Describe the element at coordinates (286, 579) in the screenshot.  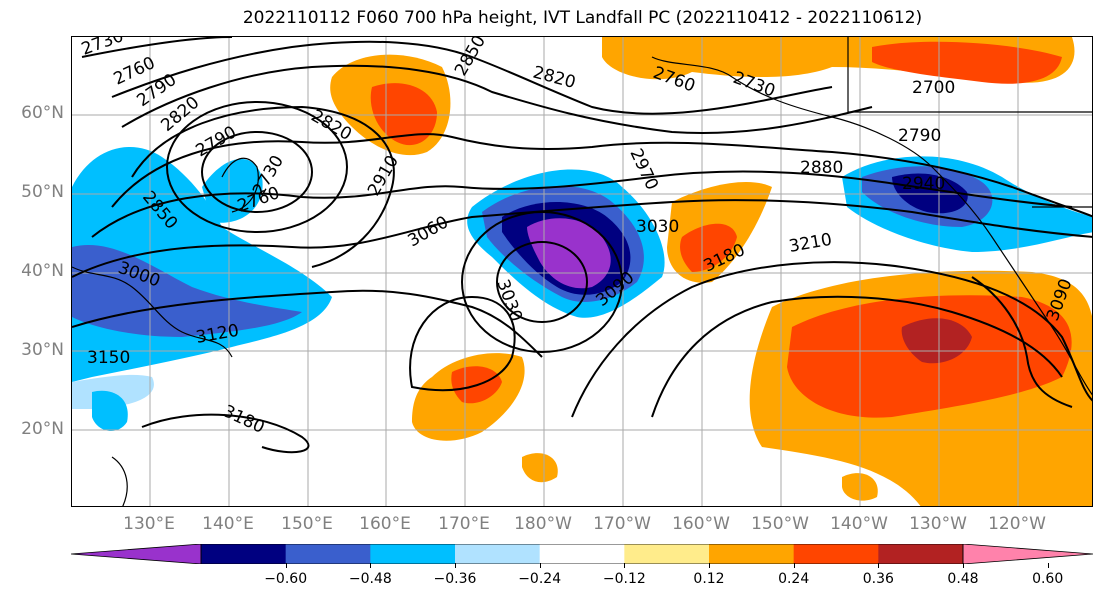
I see `colorbar-tick-label: −0.60` at that location.